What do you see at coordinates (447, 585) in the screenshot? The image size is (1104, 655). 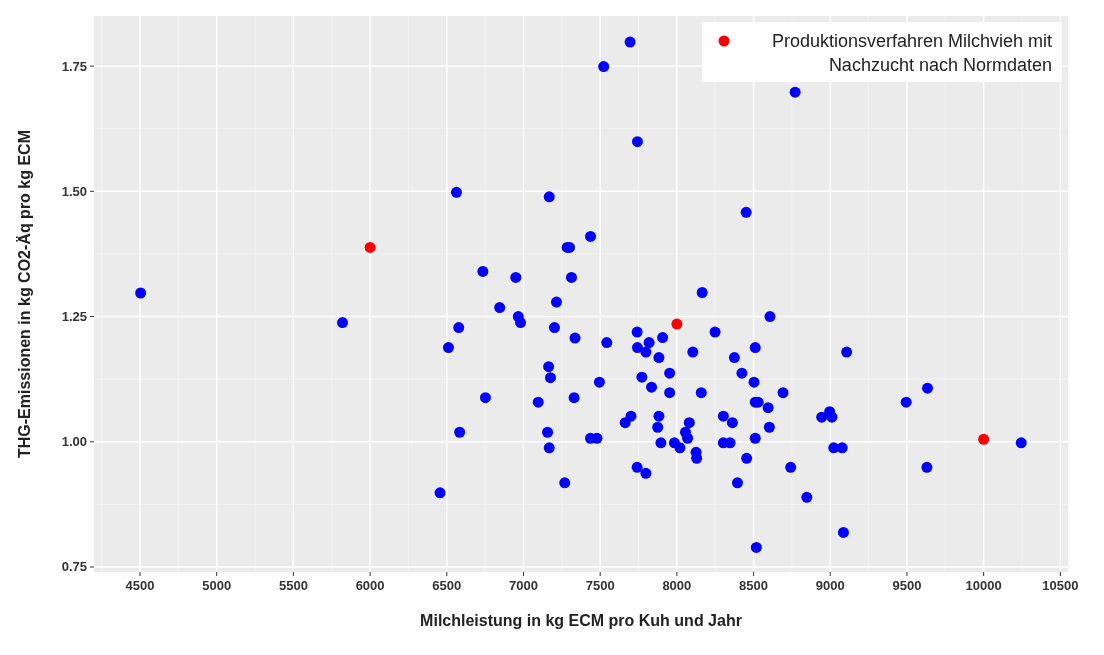 I see `x-tick-label: 6500` at bounding box center [447, 585].